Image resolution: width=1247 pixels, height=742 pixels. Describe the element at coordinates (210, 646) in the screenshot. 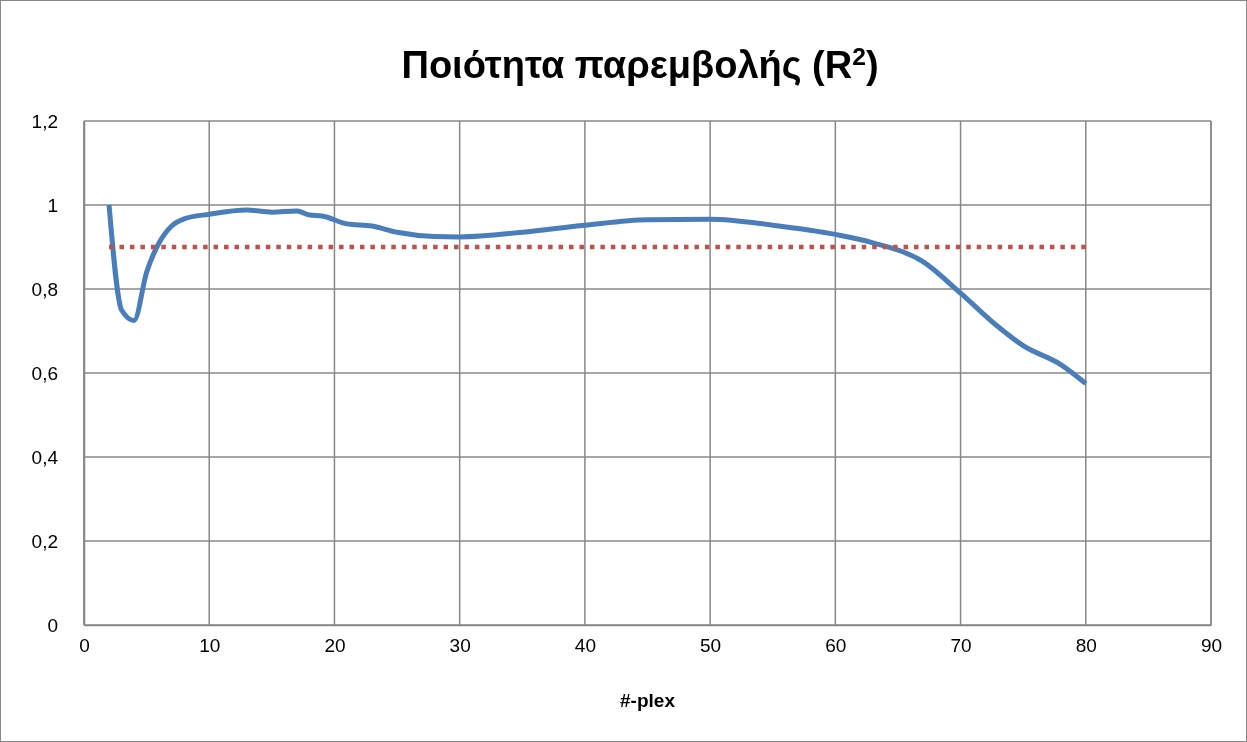

I see `x-tick-label: 10` at that location.